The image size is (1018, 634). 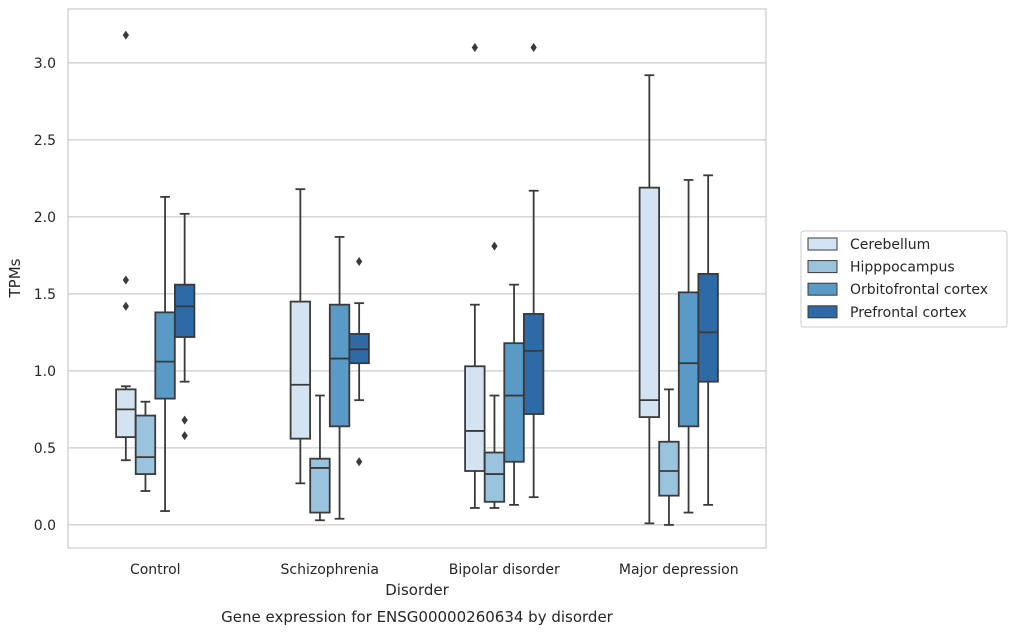 I want to click on y-tick-label: 2.5, so click(x=45, y=141).